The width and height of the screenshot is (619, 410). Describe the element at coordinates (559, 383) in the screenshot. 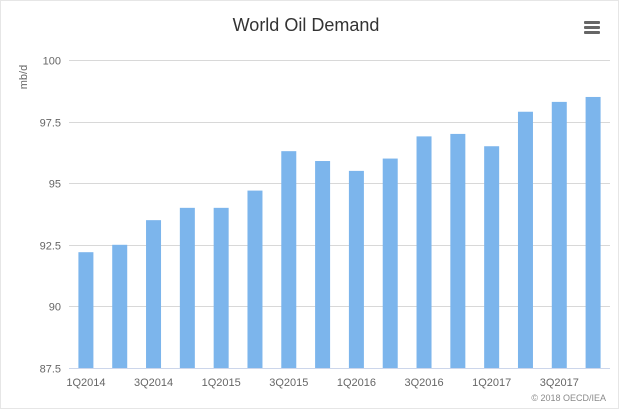

I see `x-tick-label: 3Q2017` at that location.